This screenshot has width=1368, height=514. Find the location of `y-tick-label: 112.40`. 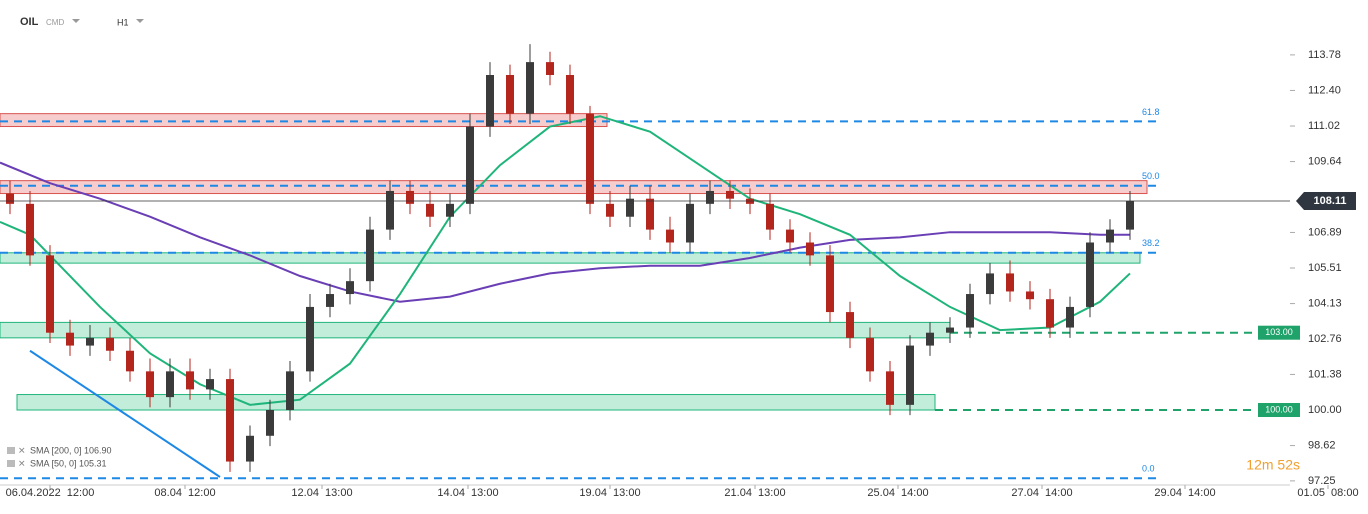

y-tick-label: 112.40 is located at coordinates (1324, 90).